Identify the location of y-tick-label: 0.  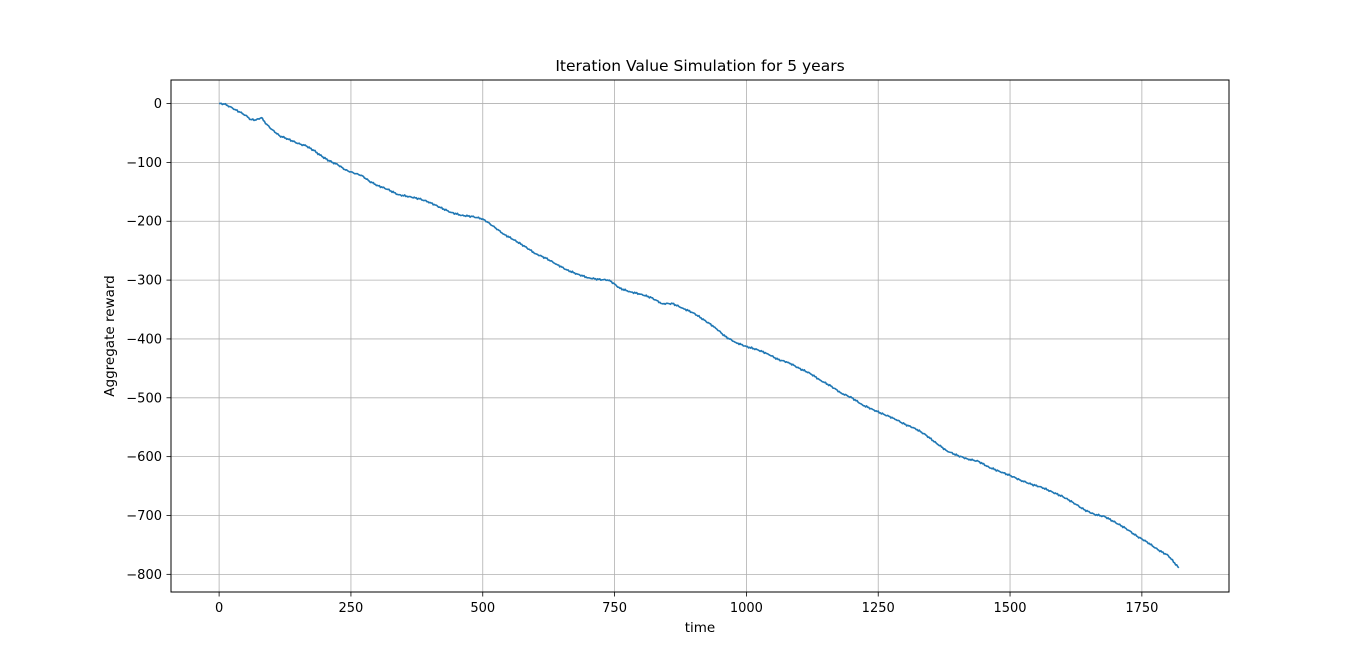
(158, 104).